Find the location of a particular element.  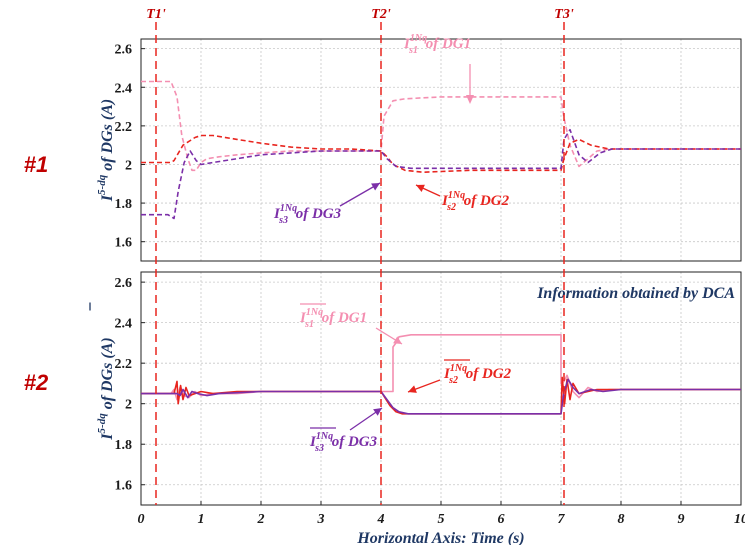

x-tick-label: 5 is located at coordinates (441, 519).